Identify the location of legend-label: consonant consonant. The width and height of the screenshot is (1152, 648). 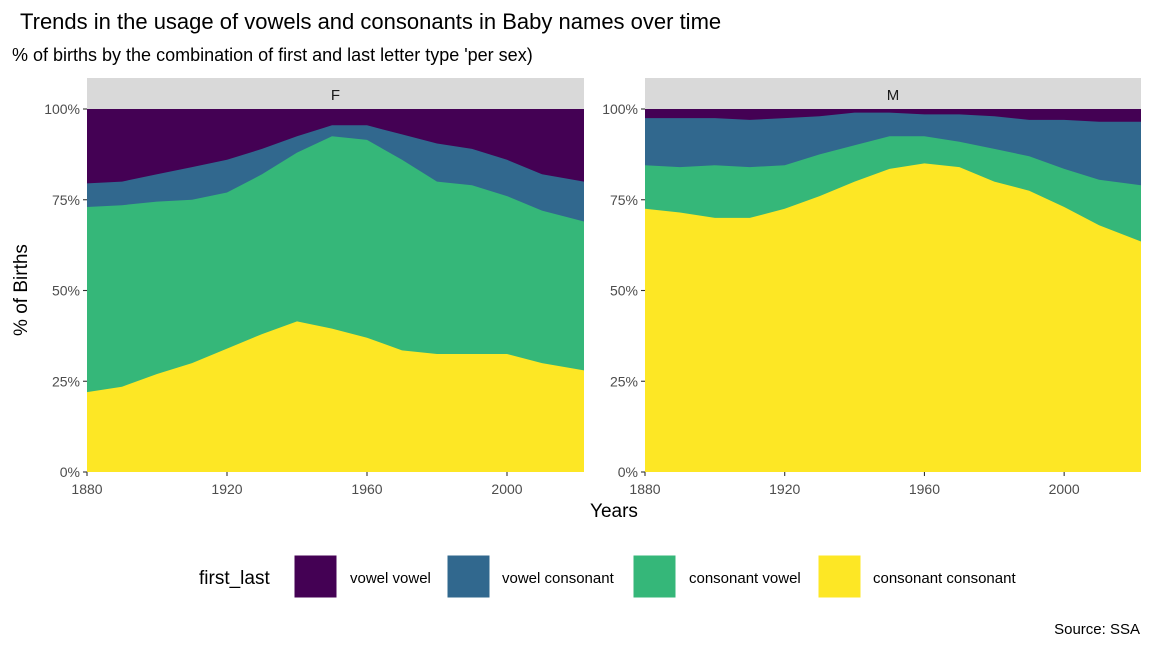
(944, 578).